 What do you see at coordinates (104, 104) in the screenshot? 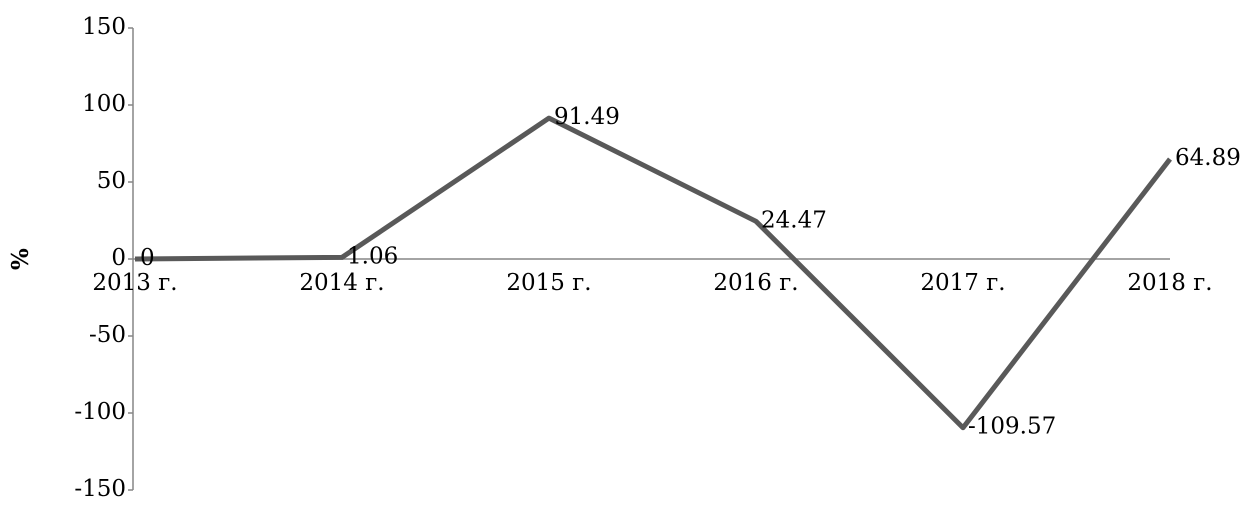
I see `y-tick-label: 100` at bounding box center [104, 104].